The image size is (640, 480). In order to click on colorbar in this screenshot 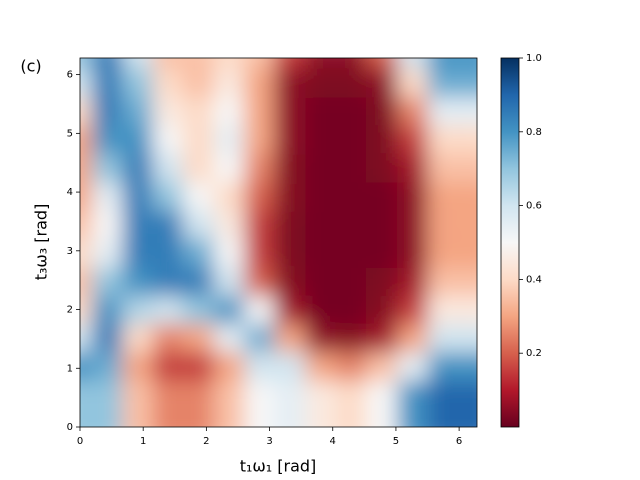, I will do `click(510, 242)`.